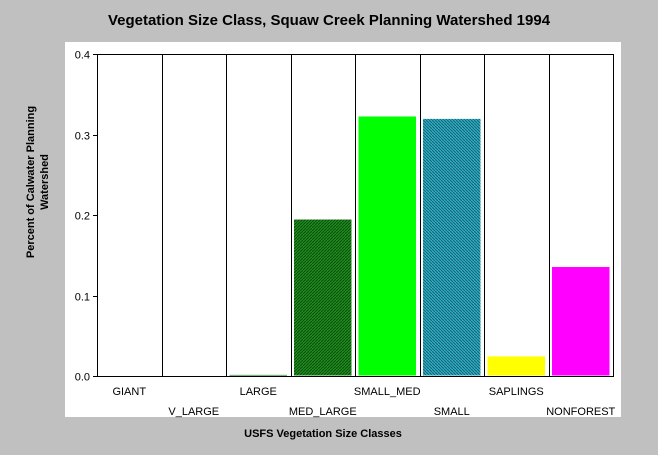  What do you see at coordinates (82, 56) in the screenshot?
I see `y-tick-label: 0.4` at bounding box center [82, 56].